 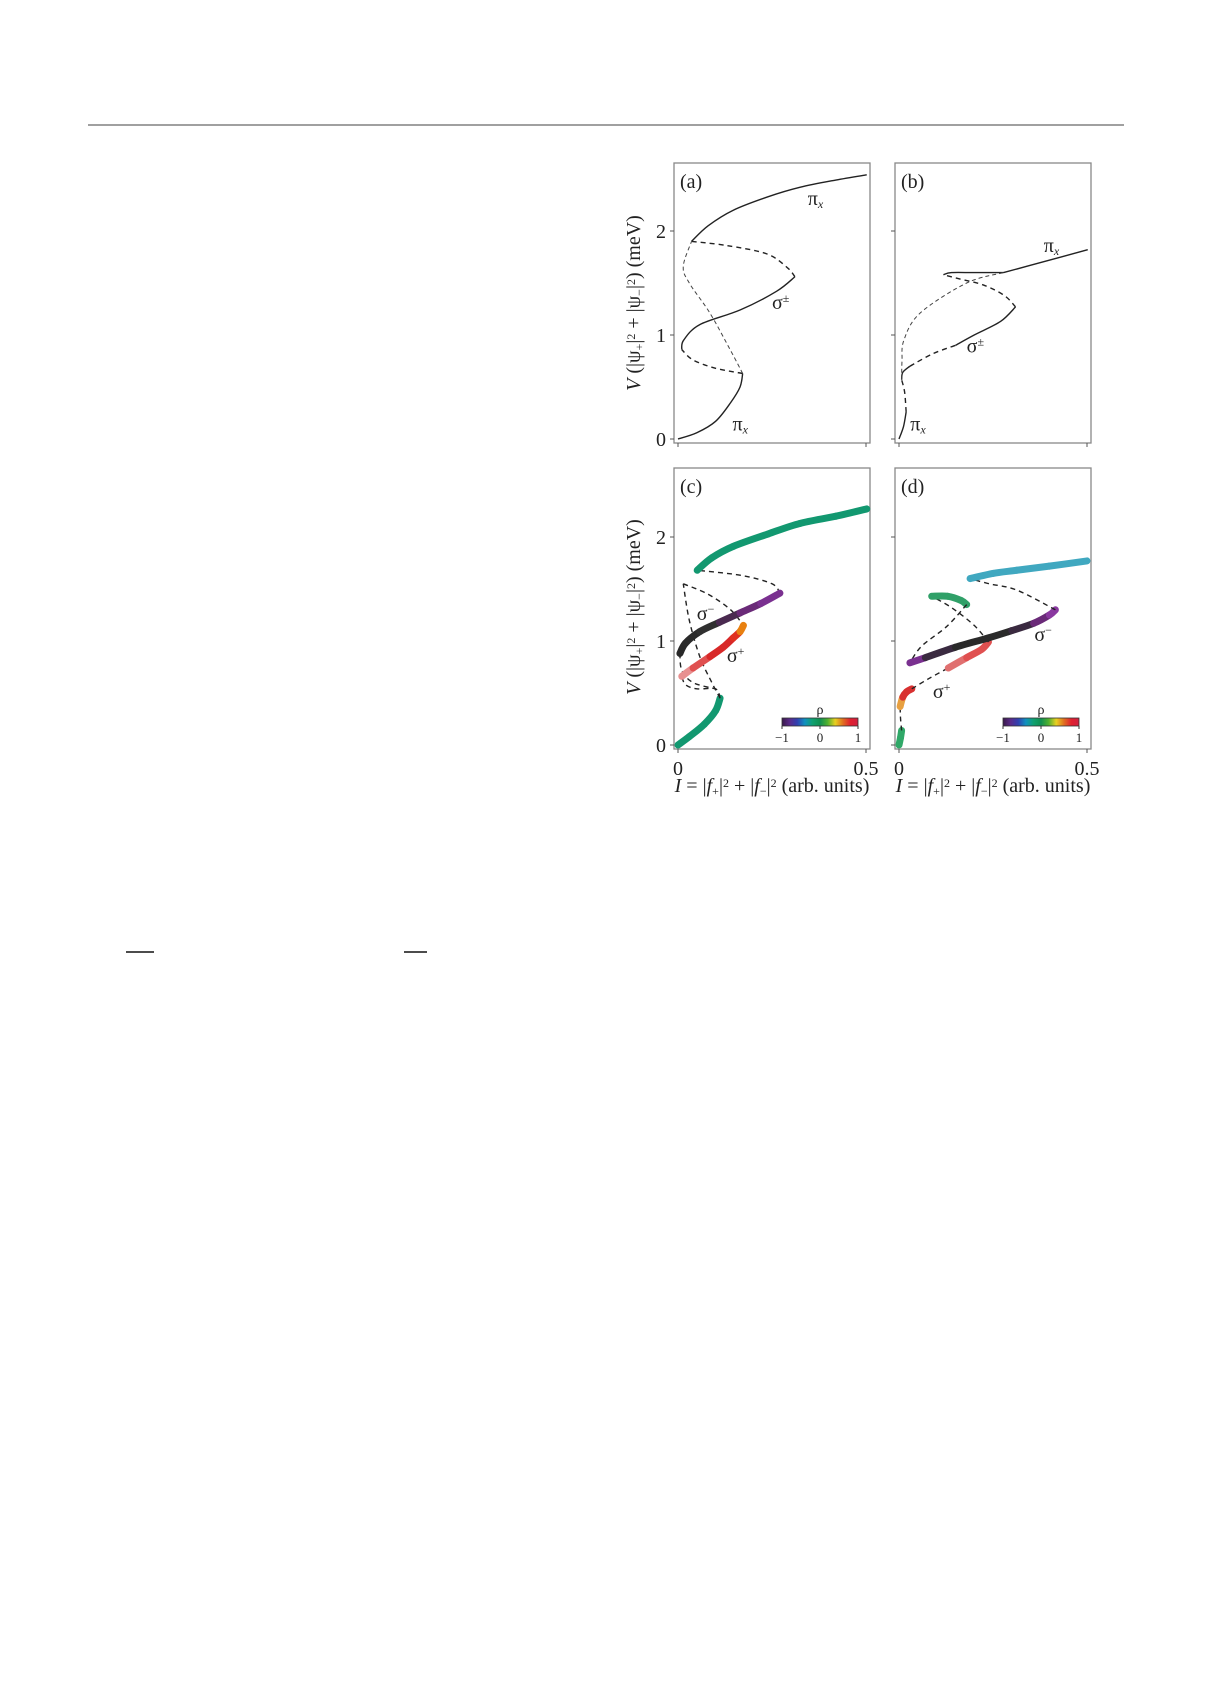 What do you see at coordinates (691, 487) in the screenshot?
I see `panel-label: (c)` at bounding box center [691, 487].